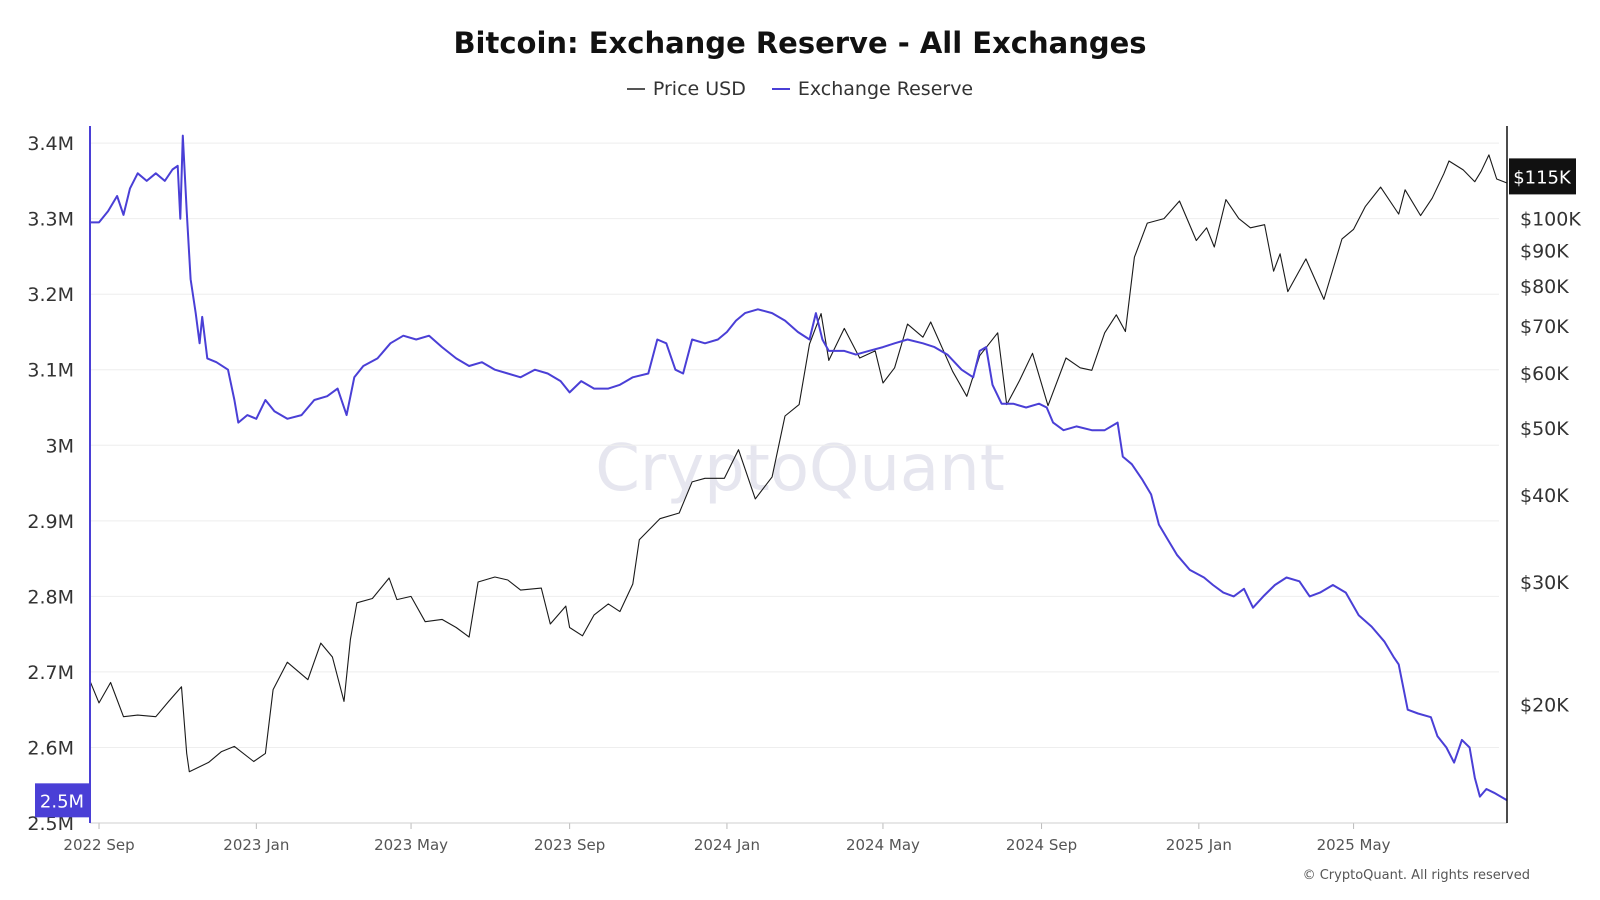  Describe the element at coordinates (50, 371) in the screenshot. I see `y-left-tick-label: 3.1M` at that location.